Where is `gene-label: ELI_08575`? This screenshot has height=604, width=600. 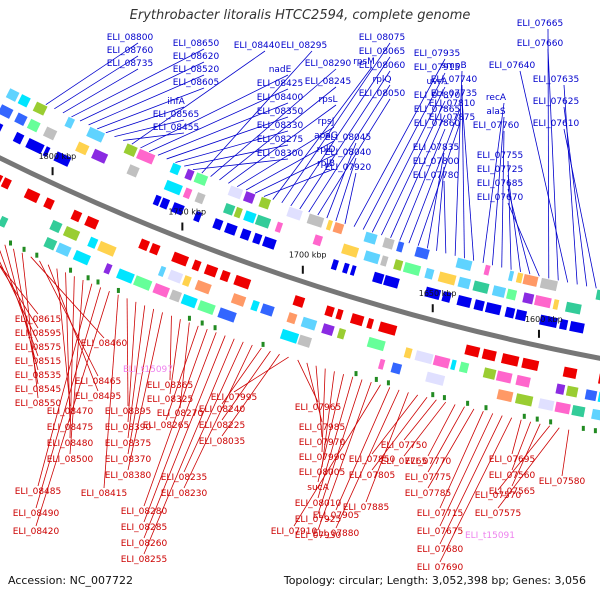 gene-label: ELI_08575 is located at coordinates (38, 348).